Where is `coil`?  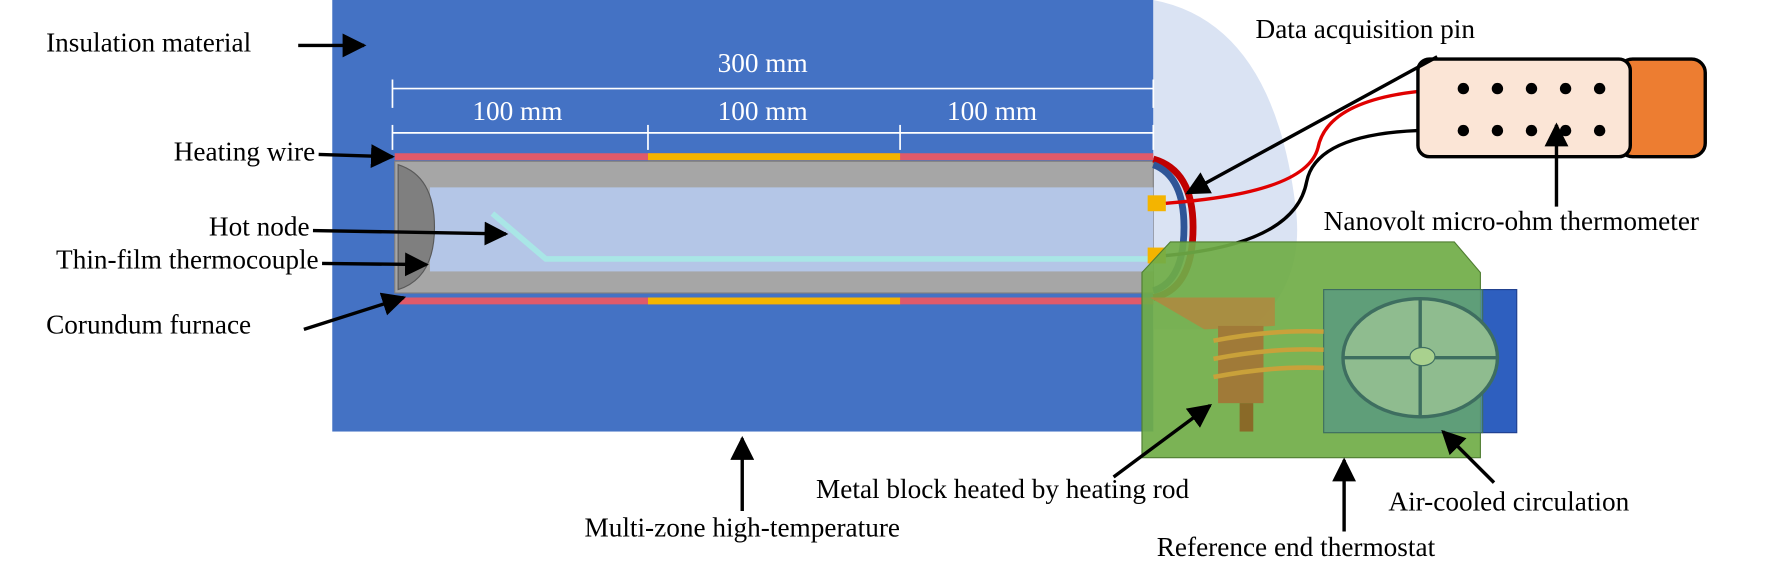
coil is located at coordinates (1268, 354).